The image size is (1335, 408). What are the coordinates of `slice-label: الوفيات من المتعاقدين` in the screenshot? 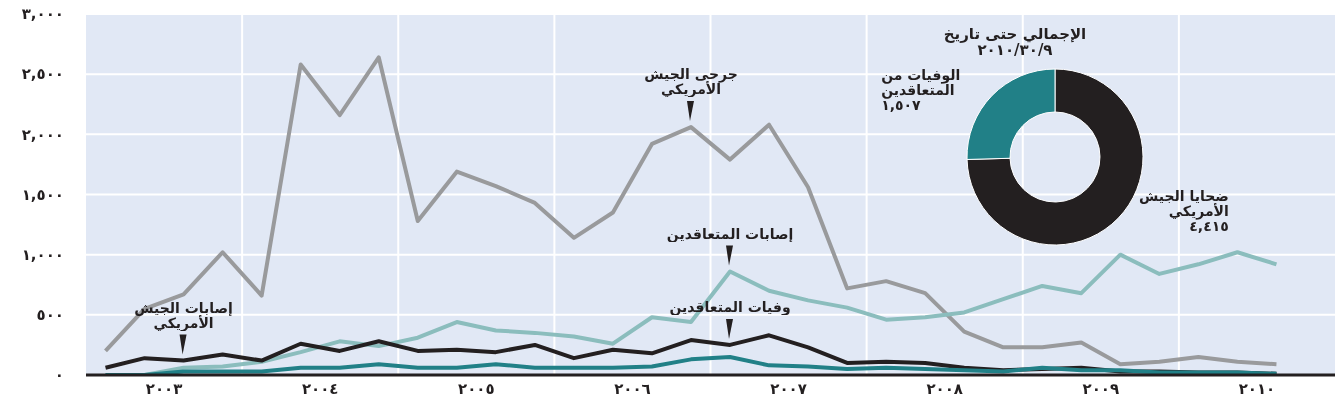 It's located at (921, 83).